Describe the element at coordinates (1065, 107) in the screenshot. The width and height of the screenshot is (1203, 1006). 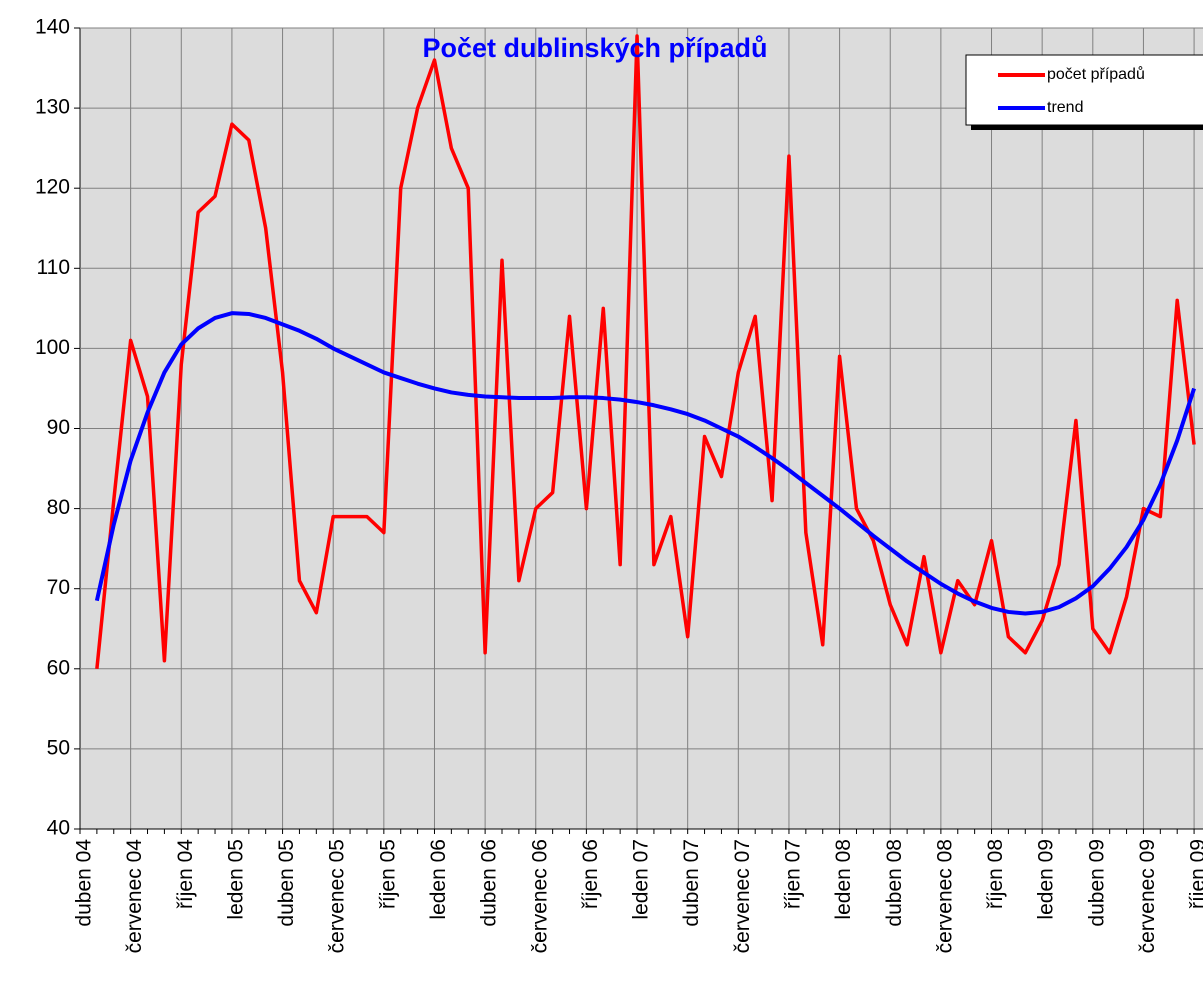
I see `legend-label: trend` at that location.